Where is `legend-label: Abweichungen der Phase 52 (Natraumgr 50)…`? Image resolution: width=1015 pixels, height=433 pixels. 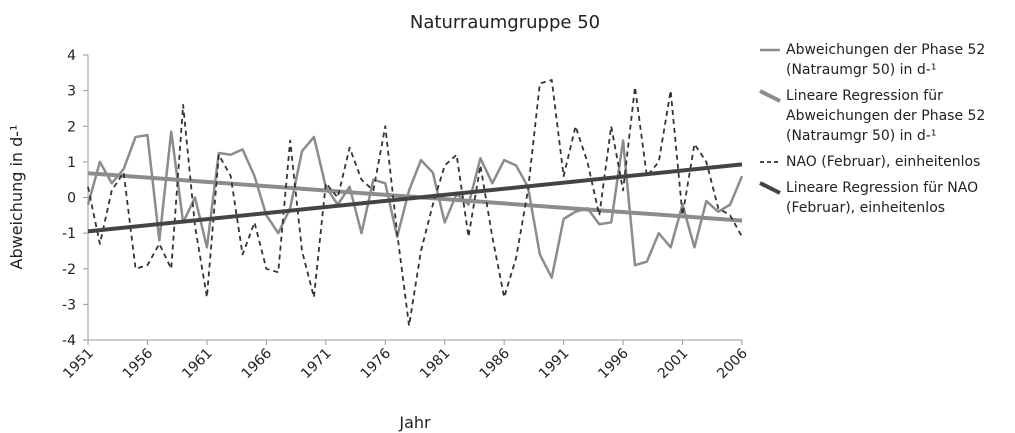
legend-label: Abweichungen der Phase 52 (Natraumgr 50)… is located at coordinates (886, 60).